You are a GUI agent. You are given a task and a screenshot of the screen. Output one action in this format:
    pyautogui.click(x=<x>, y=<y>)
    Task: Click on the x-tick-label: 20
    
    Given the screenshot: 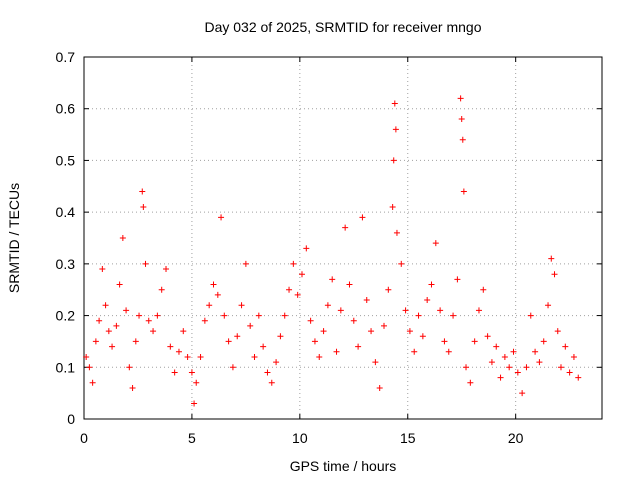 What is the action you would take?
    pyautogui.click(x=516, y=438)
    